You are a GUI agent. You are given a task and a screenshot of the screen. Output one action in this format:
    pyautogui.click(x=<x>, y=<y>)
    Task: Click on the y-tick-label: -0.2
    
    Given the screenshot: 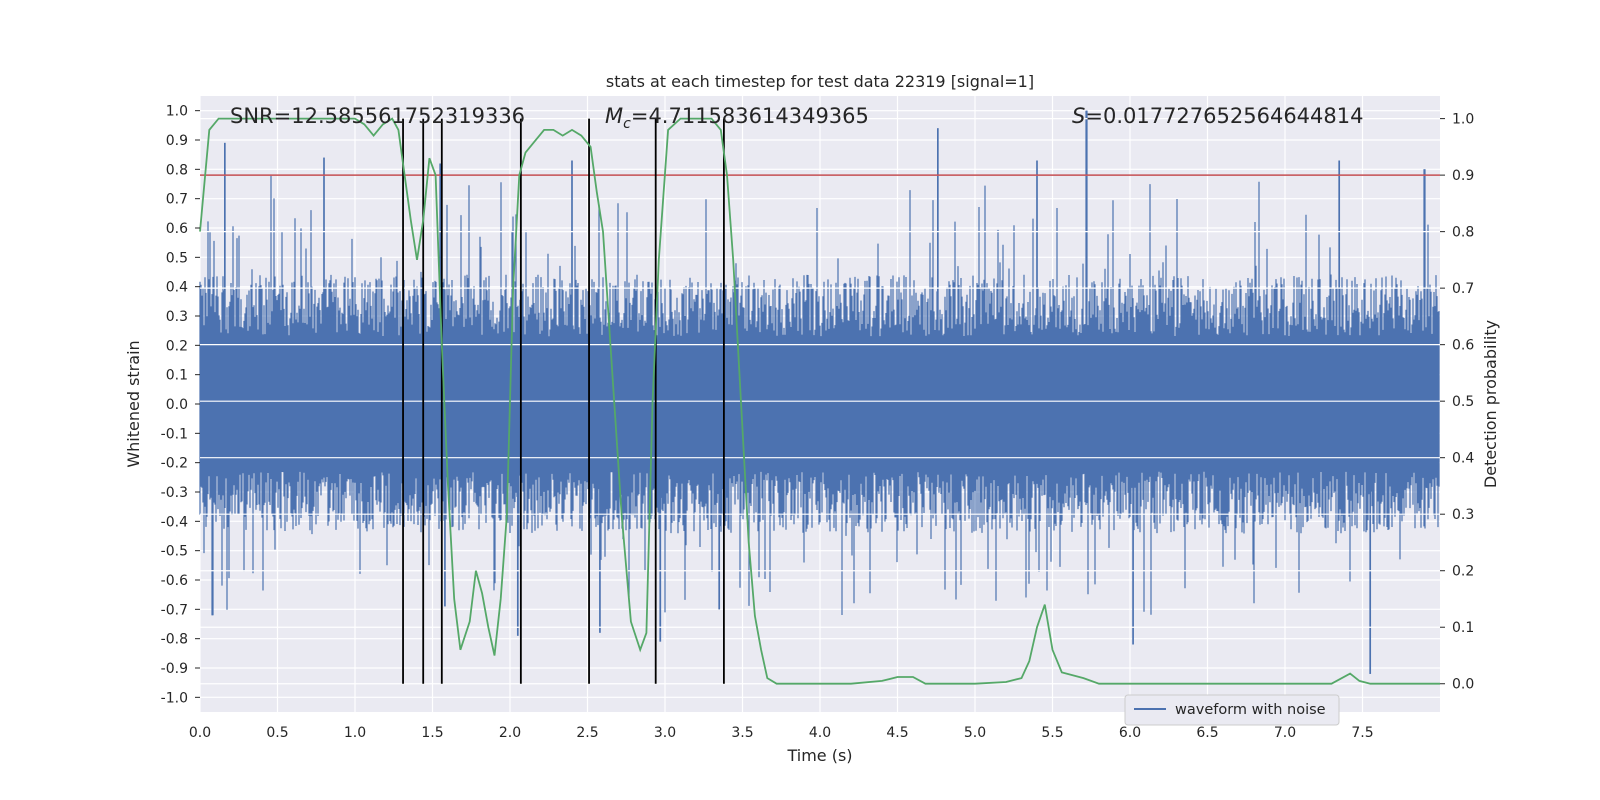 What is the action you would take?
    pyautogui.click(x=174, y=464)
    